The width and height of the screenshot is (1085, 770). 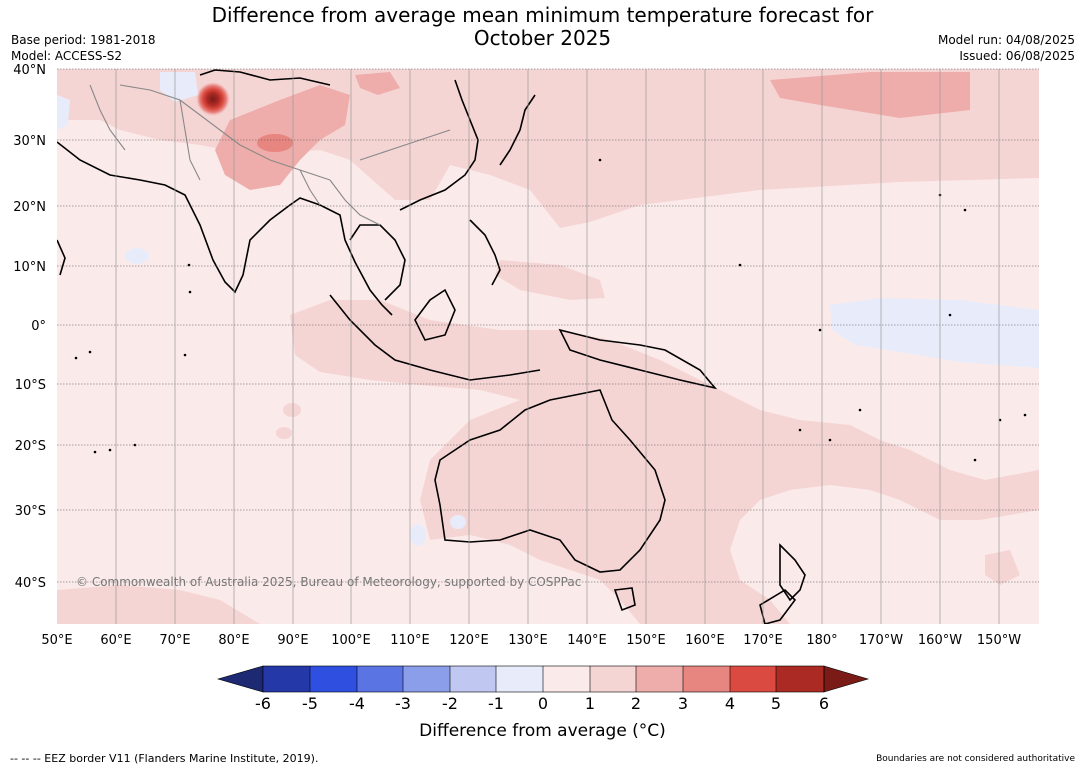 I want to click on coastline-new-guinea, so click(x=638, y=359).